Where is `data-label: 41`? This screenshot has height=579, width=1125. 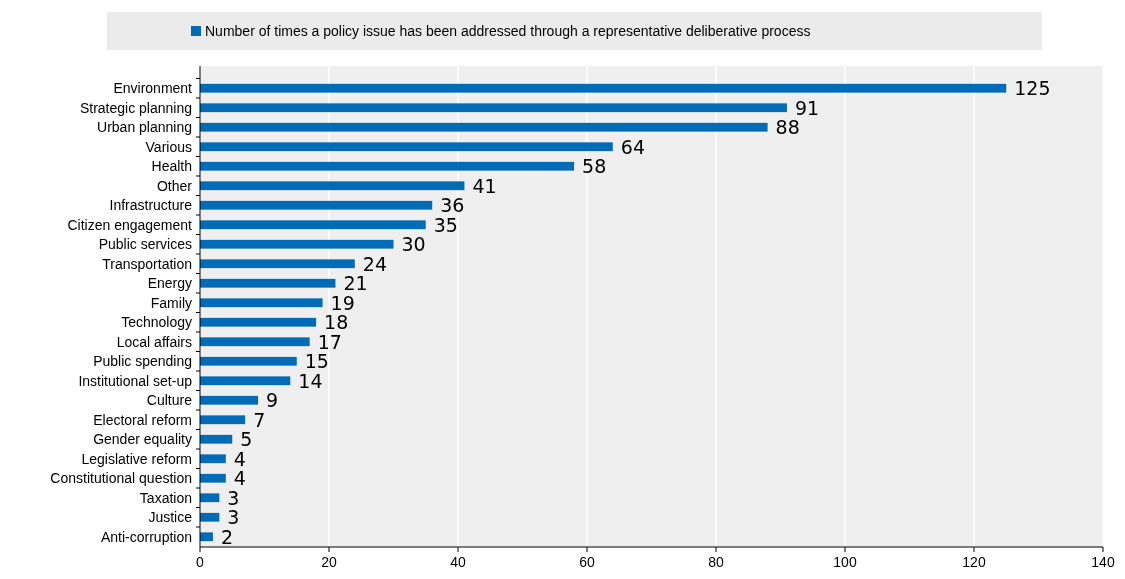 data-label: 41 is located at coordinates (484, 185).